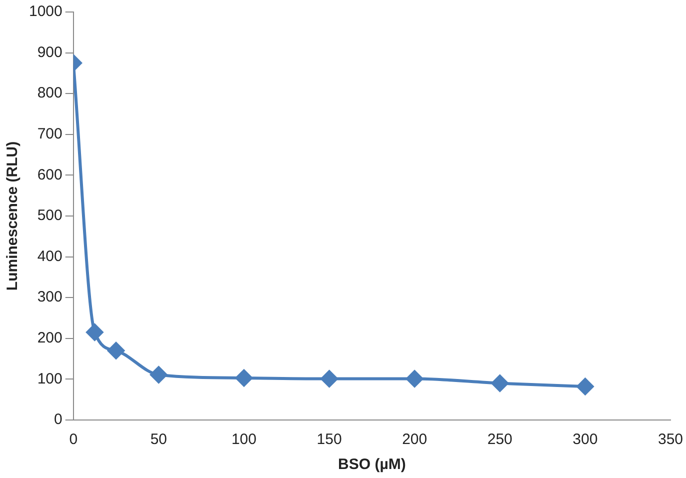 The width and height of the screenshot is (686, 478). Describe the element at coordinates (73, 439) in the screenshot. I see `x-tick-label: 0` at that location.